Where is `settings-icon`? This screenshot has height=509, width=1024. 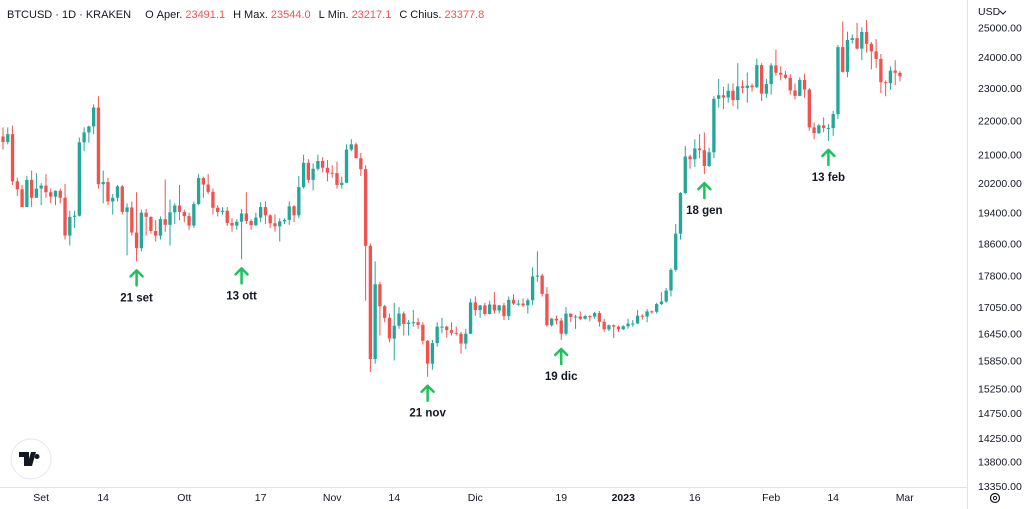 settings-icon is located at coordinates (995, 498).